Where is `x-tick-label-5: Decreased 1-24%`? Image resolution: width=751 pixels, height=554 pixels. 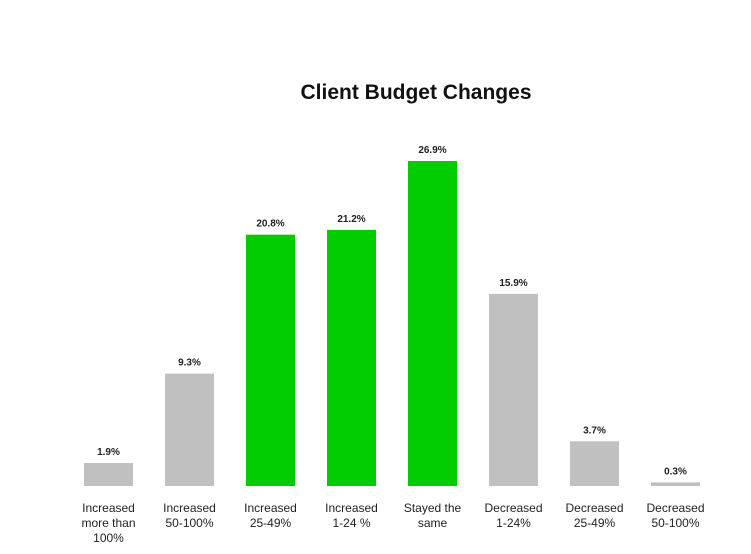
x-tick-label-5: Decreased 1-24% is located at coordinates (513, 515).